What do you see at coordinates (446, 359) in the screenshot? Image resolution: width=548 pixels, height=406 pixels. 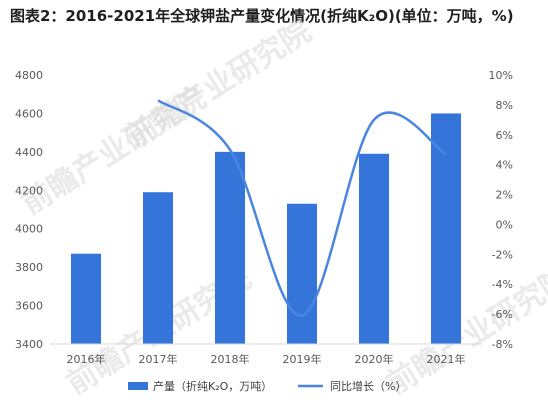 I see `x-tick-label: 2021年` at bounding box center [446, 359].